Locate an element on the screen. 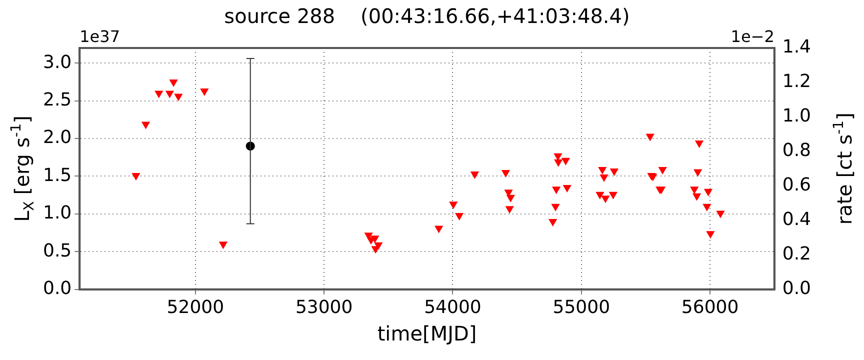  y-tick-label: 2.0 is located at coordinates (57, 137).